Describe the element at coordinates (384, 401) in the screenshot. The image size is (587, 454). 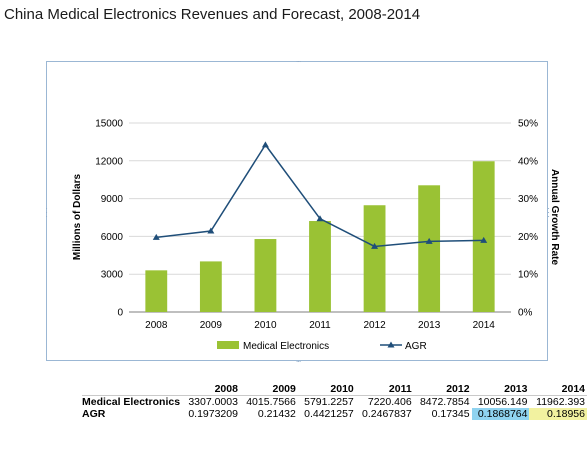
I see `table-cell: 7220.406` at that location.